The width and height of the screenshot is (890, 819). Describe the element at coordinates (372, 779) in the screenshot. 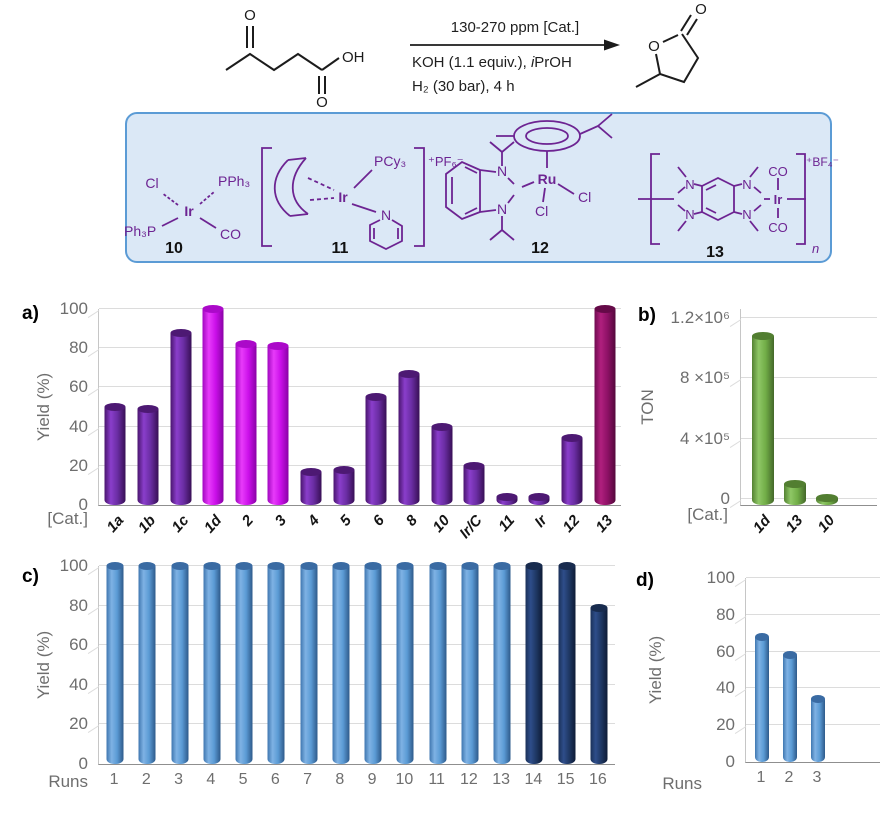

I see `x-tick-label: 9` at that location.